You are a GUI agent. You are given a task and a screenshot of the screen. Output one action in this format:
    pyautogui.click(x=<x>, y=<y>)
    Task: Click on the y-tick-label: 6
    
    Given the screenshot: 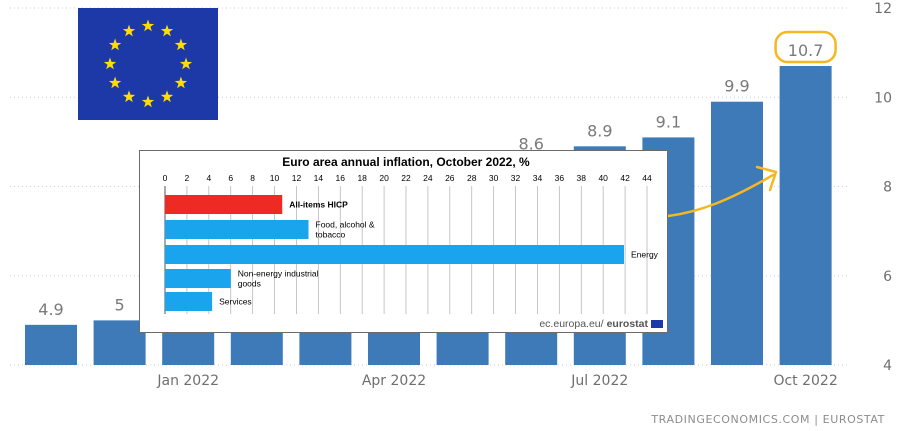 What is the action you would take?
    pyautogui.click(x=887, y=277)
    